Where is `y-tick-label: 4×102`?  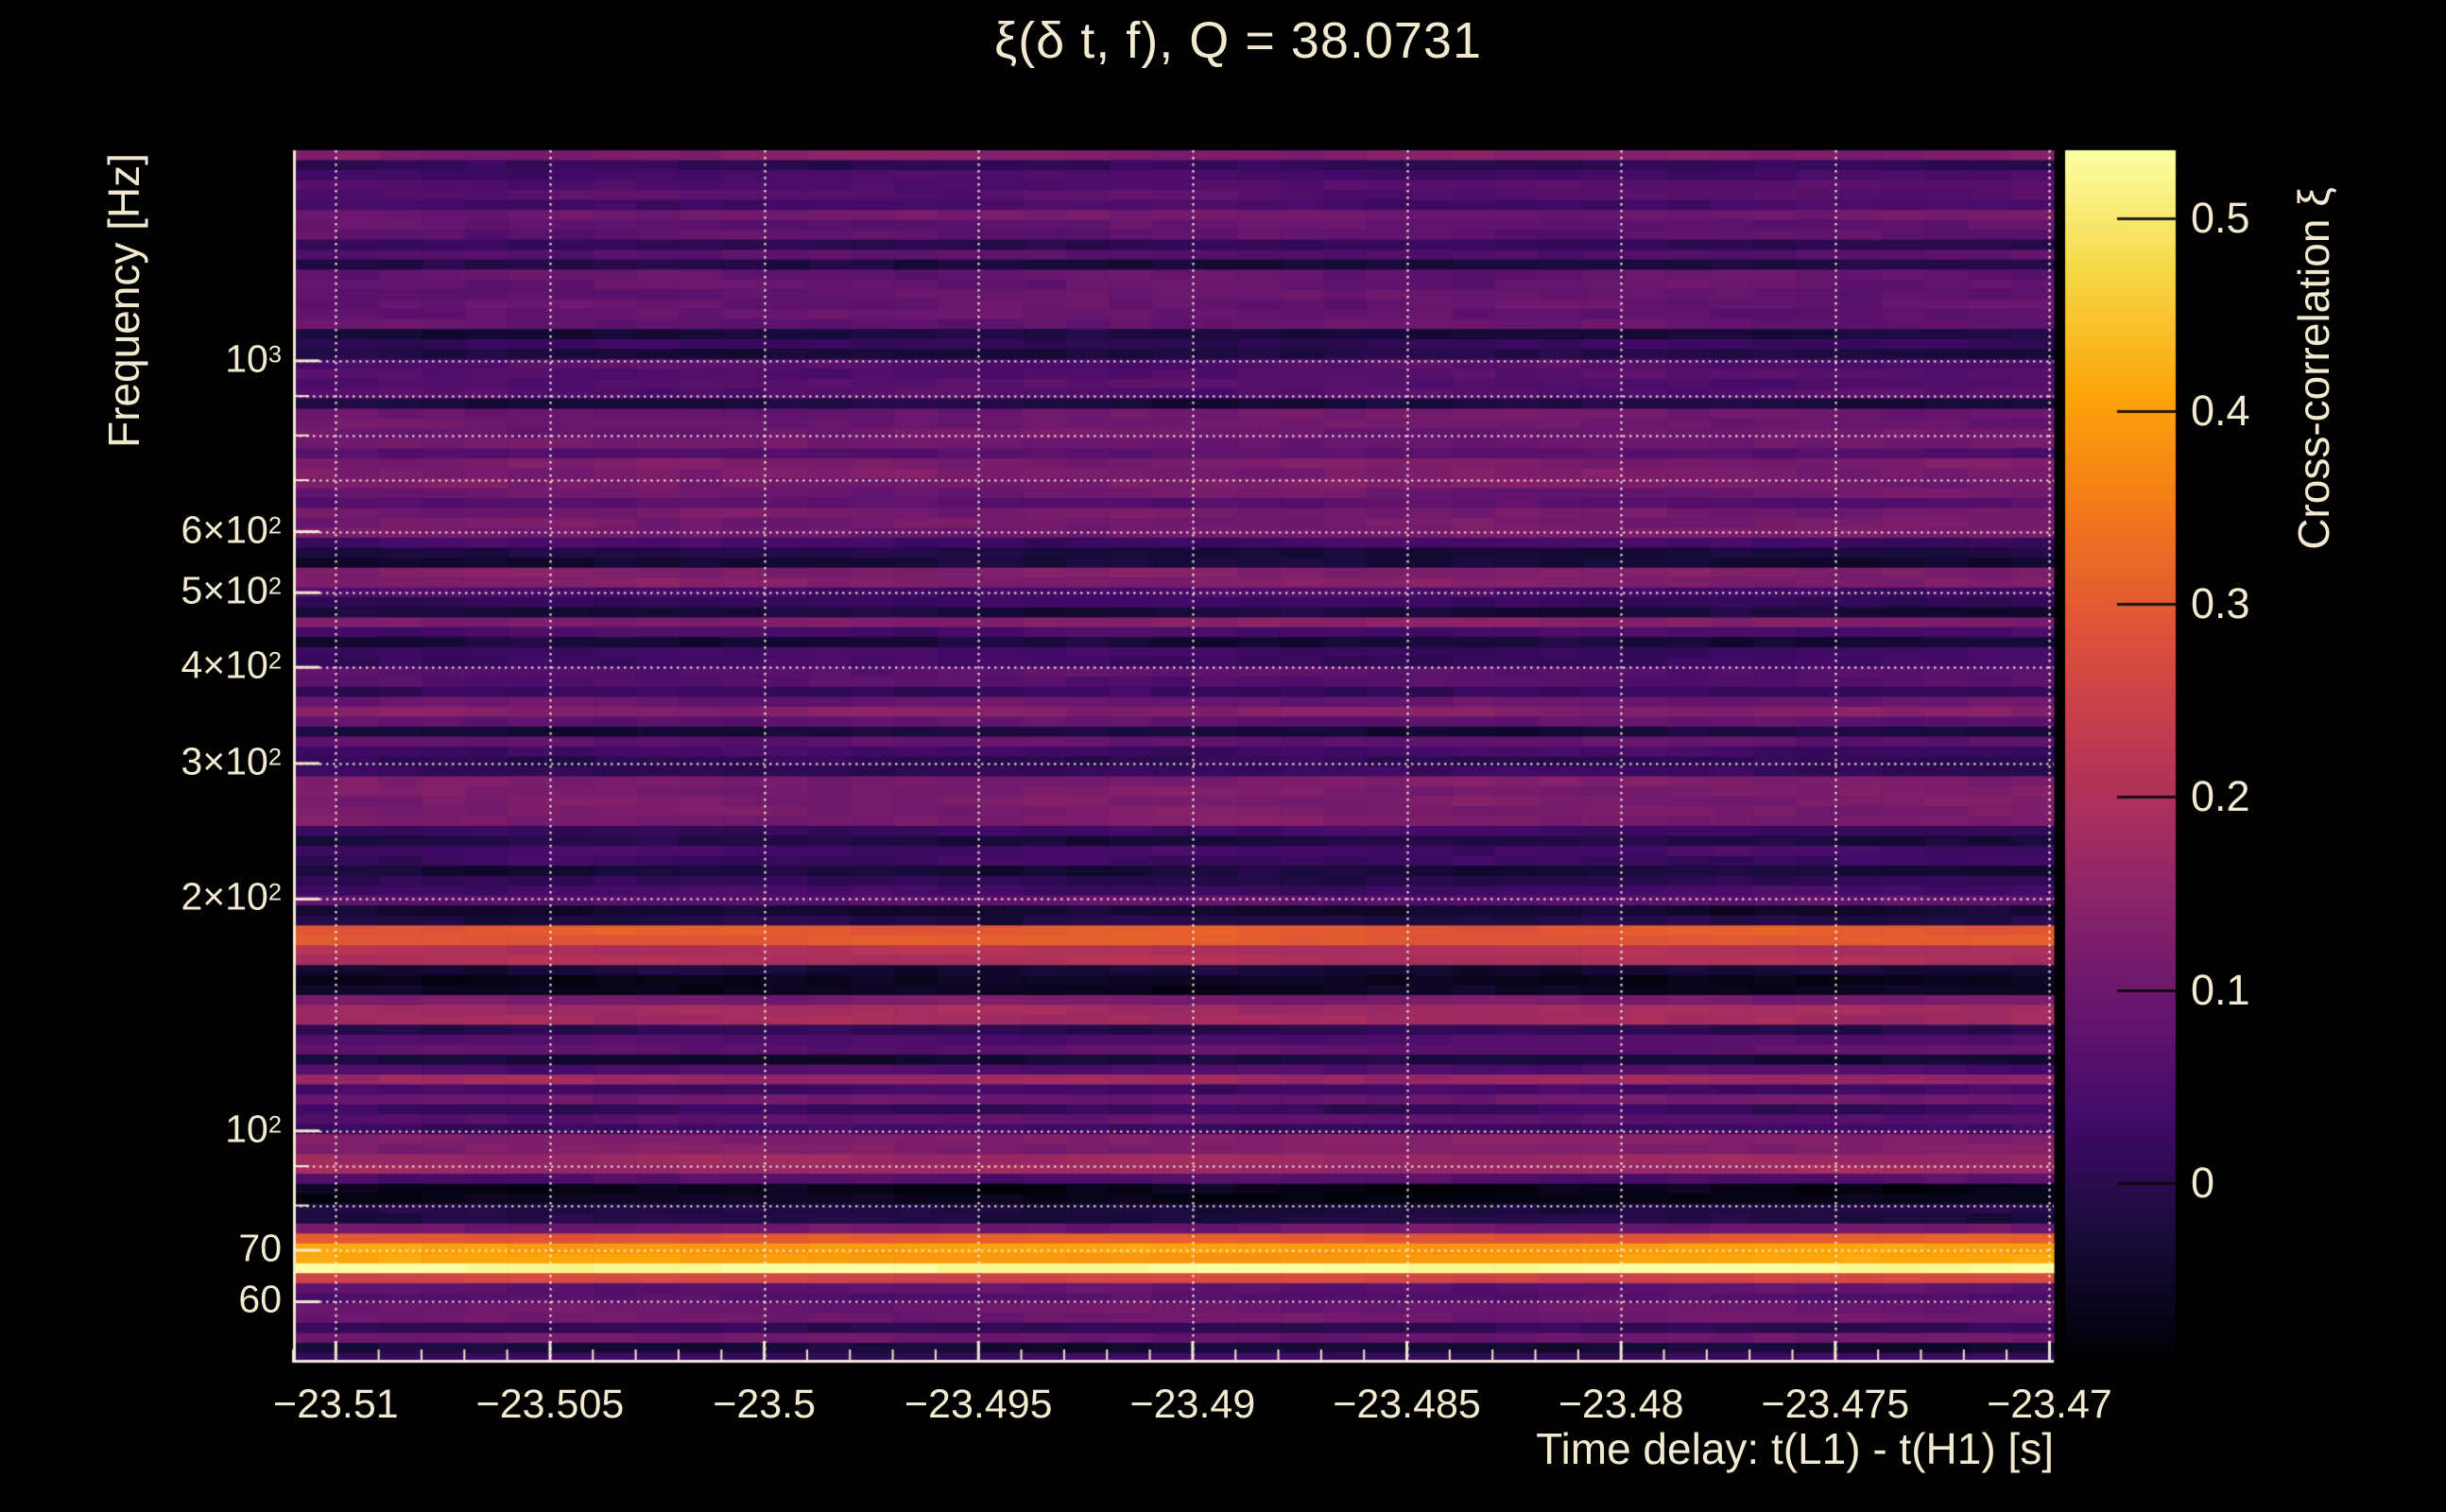 y-tick-label: 4×102 is located at coordinates (232, 665).